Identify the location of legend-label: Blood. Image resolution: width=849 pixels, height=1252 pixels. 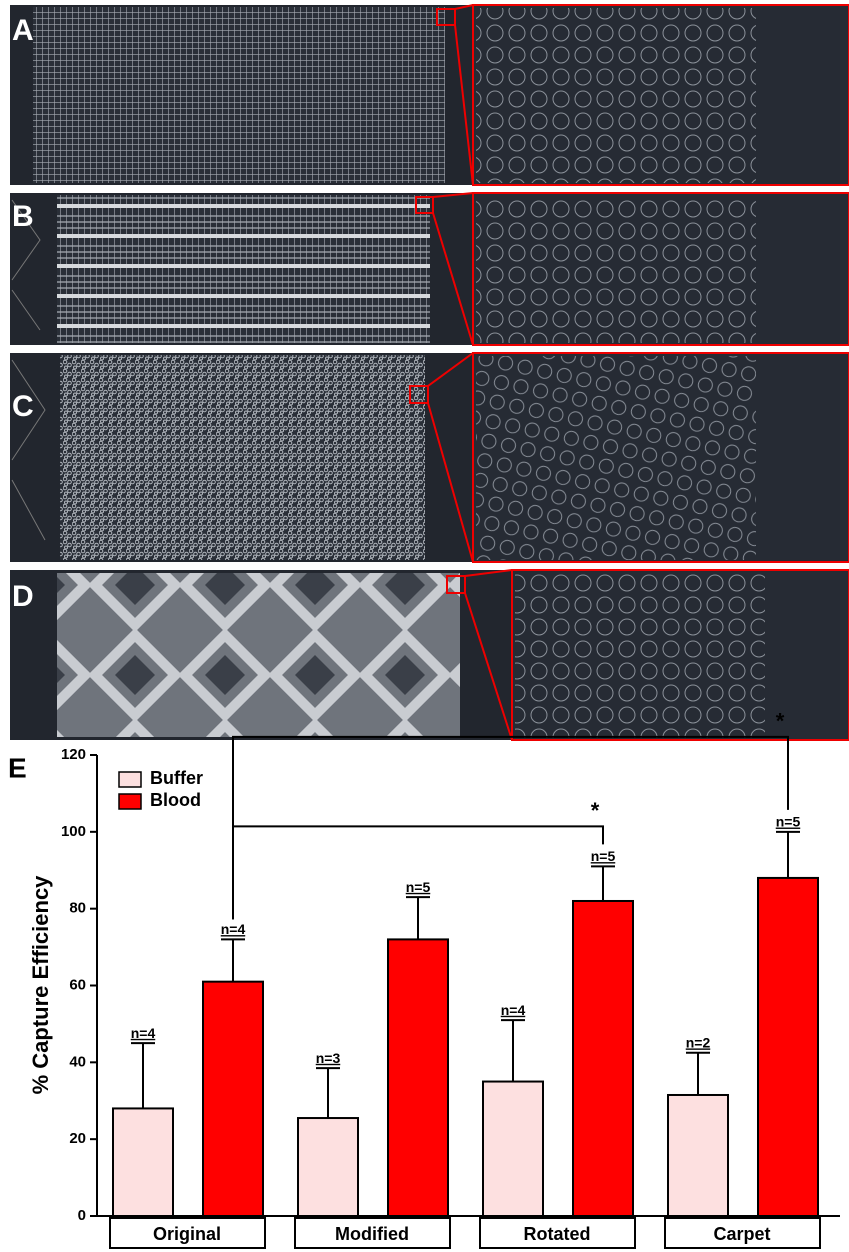
(175, 800).